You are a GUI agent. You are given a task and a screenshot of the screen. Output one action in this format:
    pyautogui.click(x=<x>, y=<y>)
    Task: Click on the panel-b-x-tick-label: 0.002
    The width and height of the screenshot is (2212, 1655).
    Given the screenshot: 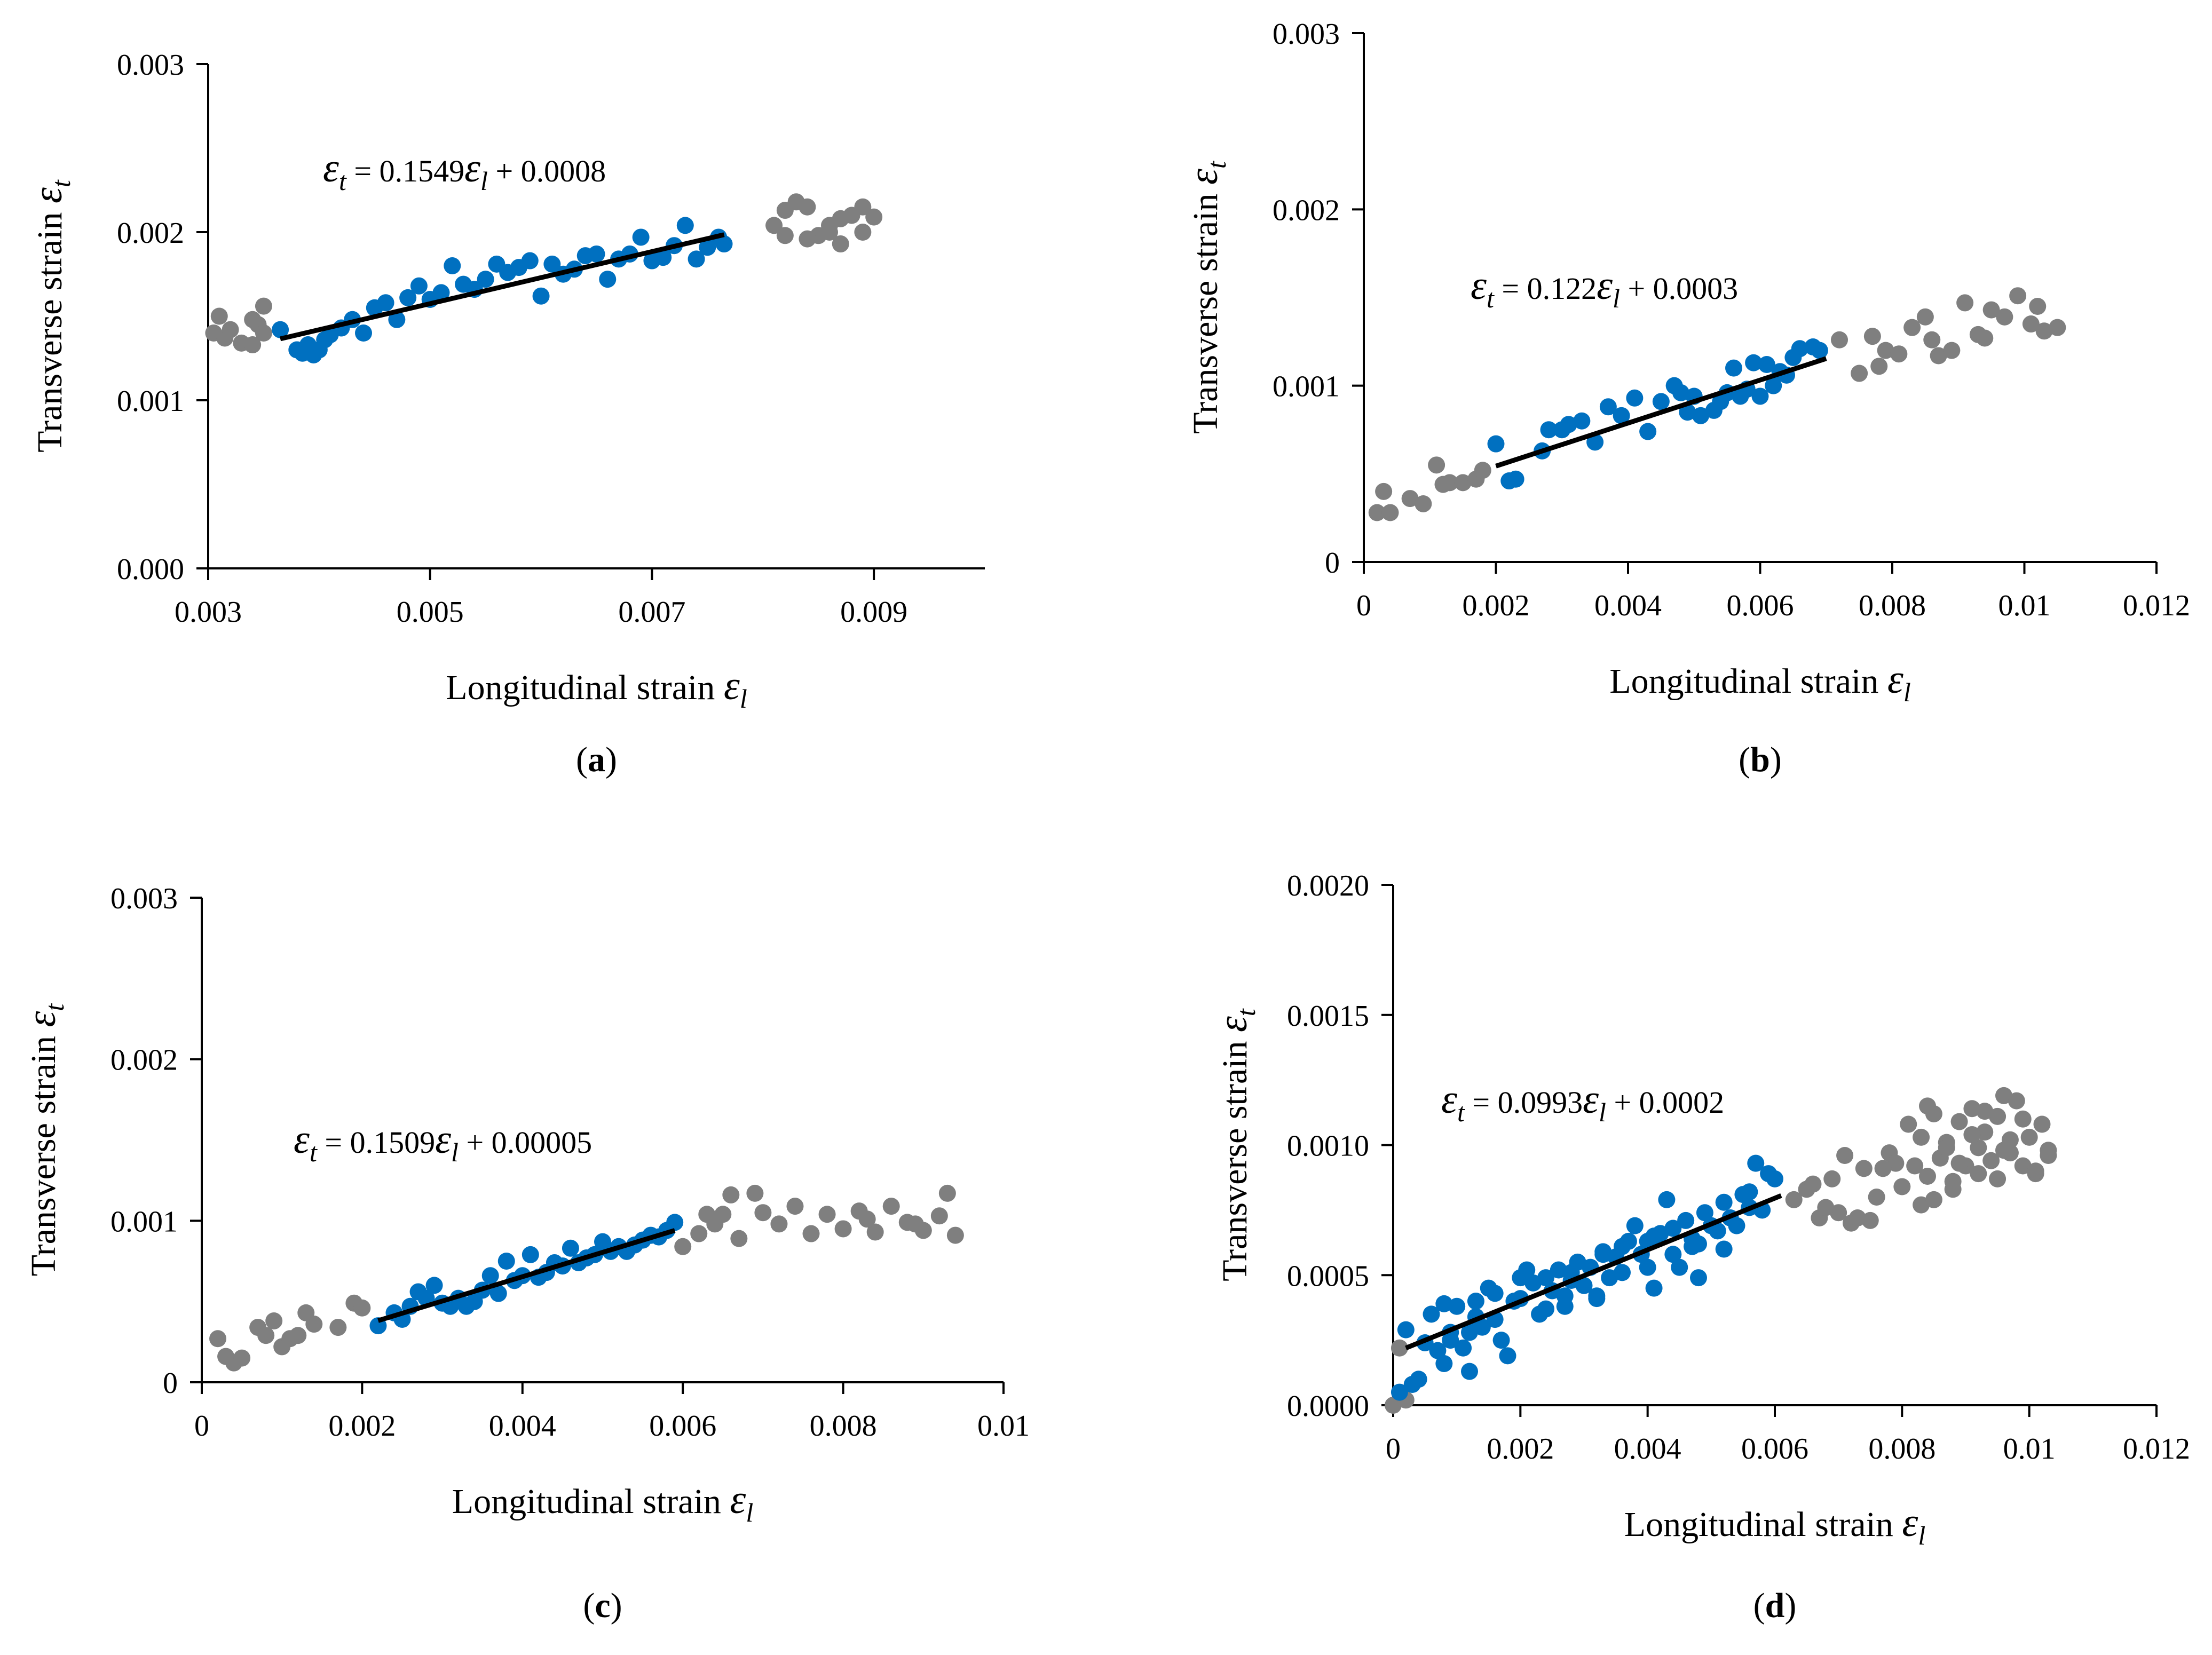 What is the action you would take?
    pyautogui.click(x=1496, y=605)
    